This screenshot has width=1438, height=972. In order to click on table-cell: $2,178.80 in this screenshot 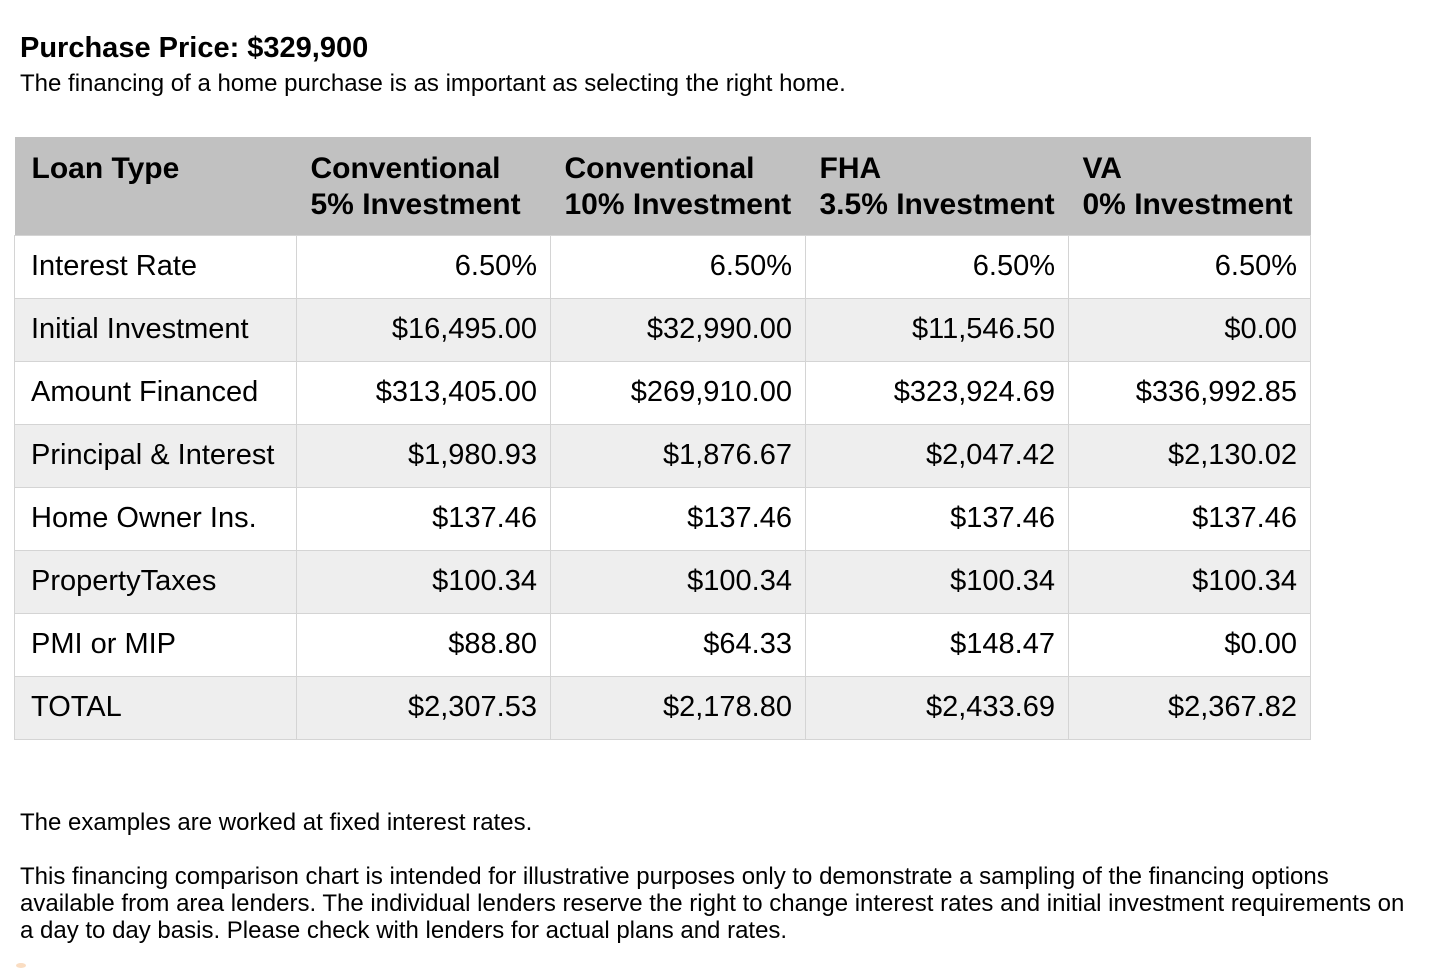, I will do `click(678, 707)`.